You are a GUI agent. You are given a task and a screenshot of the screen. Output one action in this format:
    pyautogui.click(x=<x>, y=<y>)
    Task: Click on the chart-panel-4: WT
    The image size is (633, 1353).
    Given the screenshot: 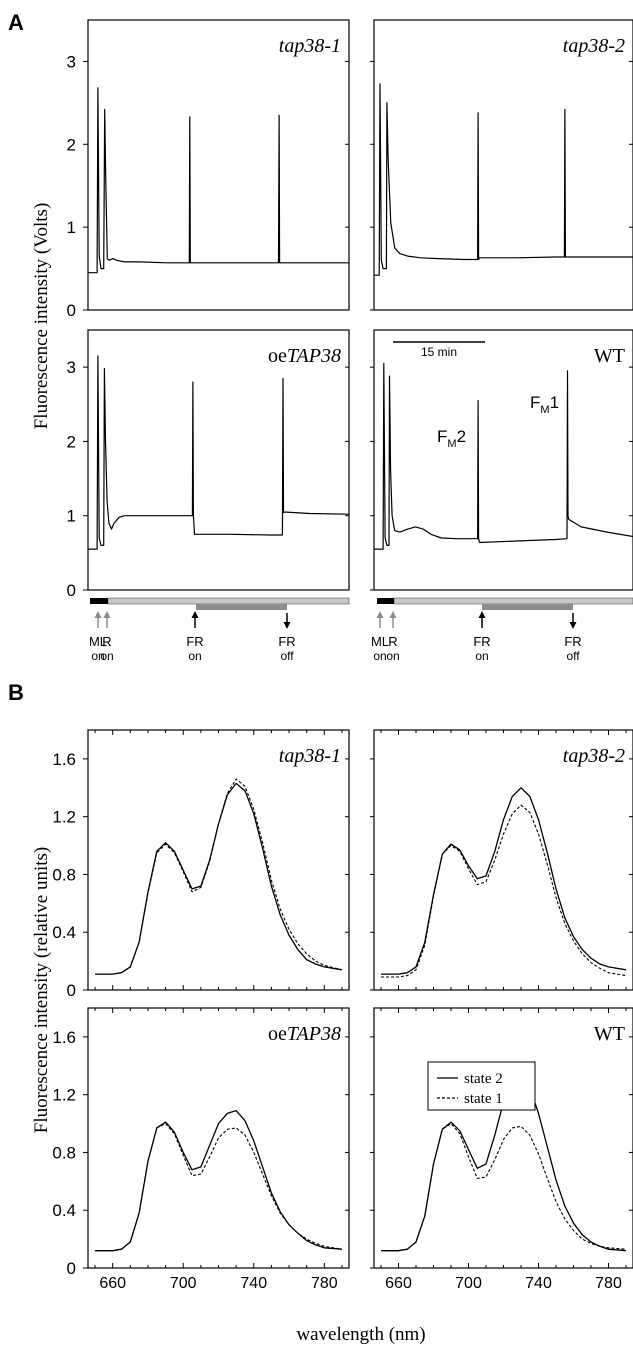 What is the action you would take?
    pyautogui.click(x=501, y=460)
    